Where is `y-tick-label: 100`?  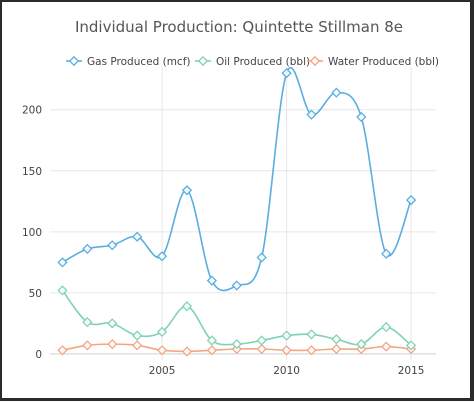
y-tick-label: 100 is located at coordinates (32, 233).